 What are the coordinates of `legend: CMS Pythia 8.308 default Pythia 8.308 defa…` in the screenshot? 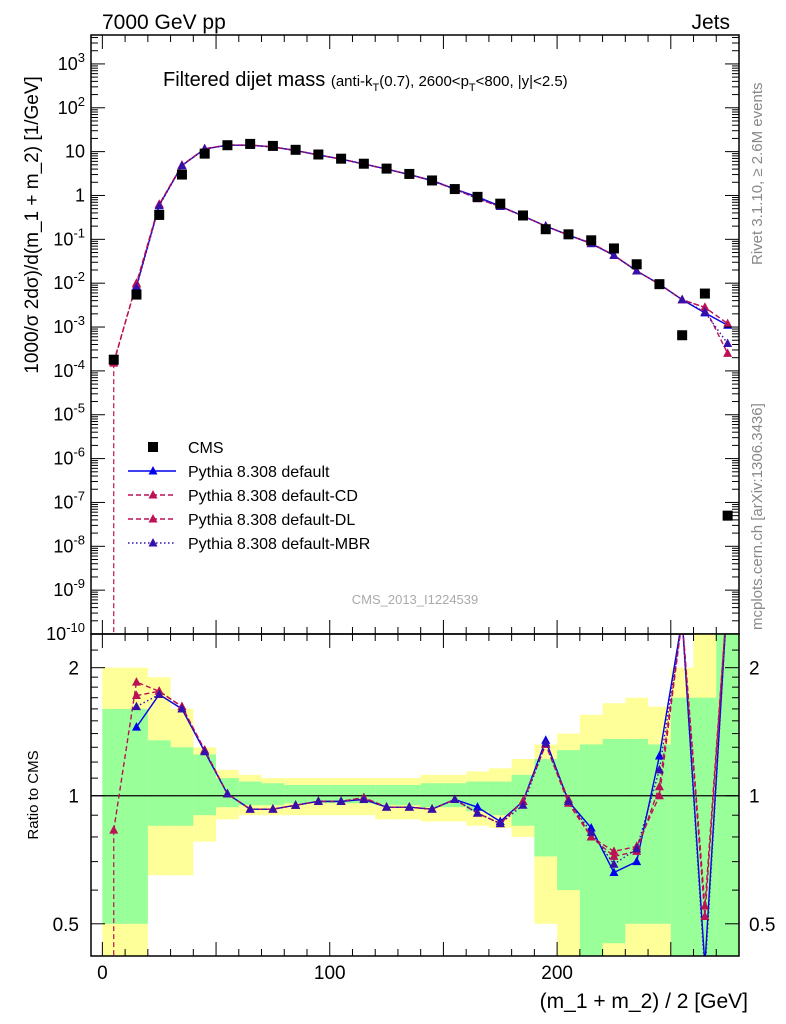 It's located at (249, 496).